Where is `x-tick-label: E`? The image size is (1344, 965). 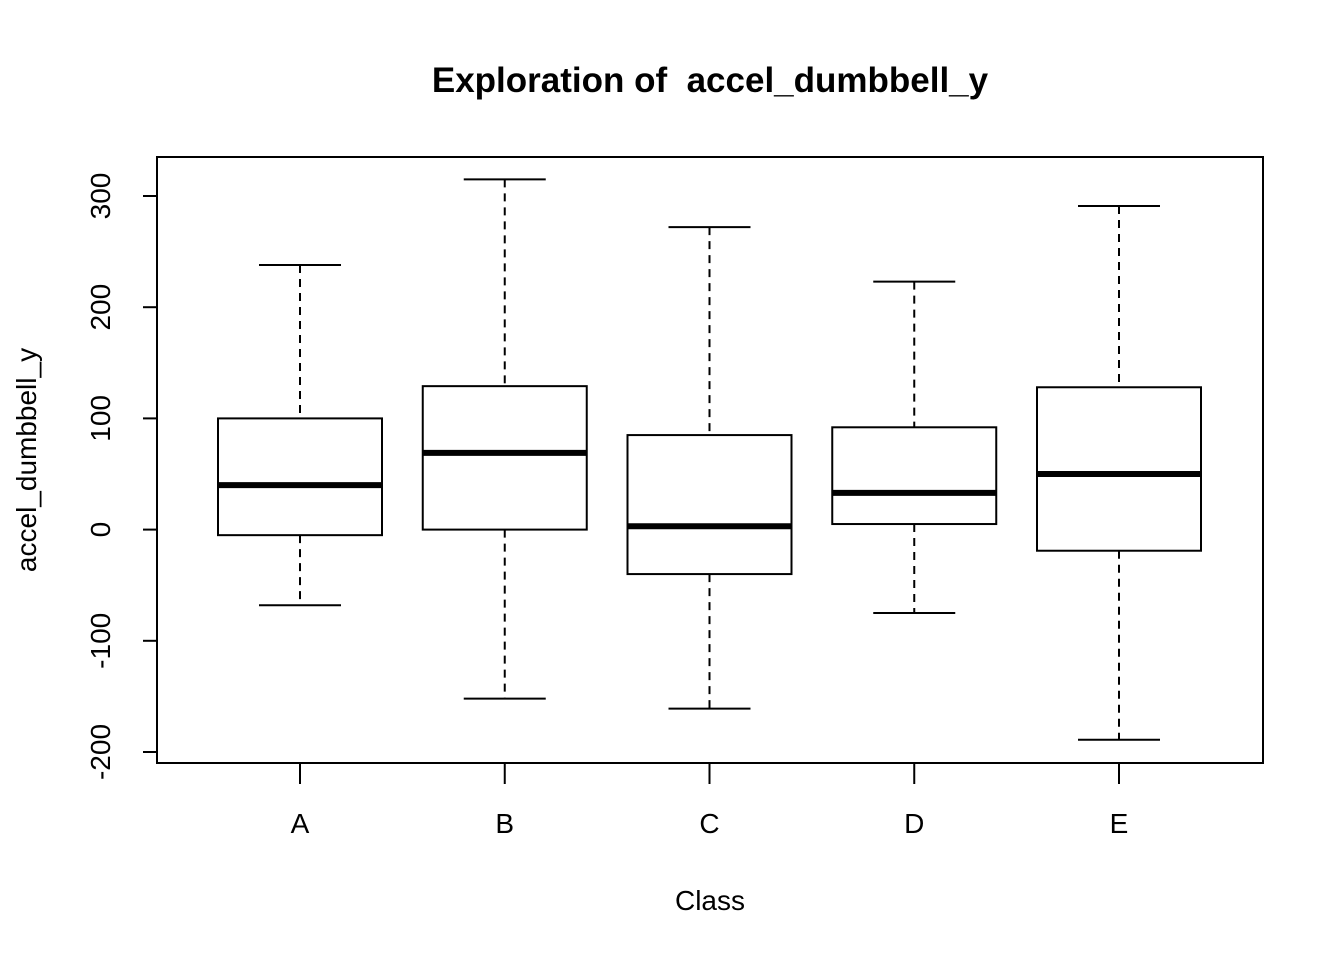
x-tick-label: E is located at coordinates (1119, 823).